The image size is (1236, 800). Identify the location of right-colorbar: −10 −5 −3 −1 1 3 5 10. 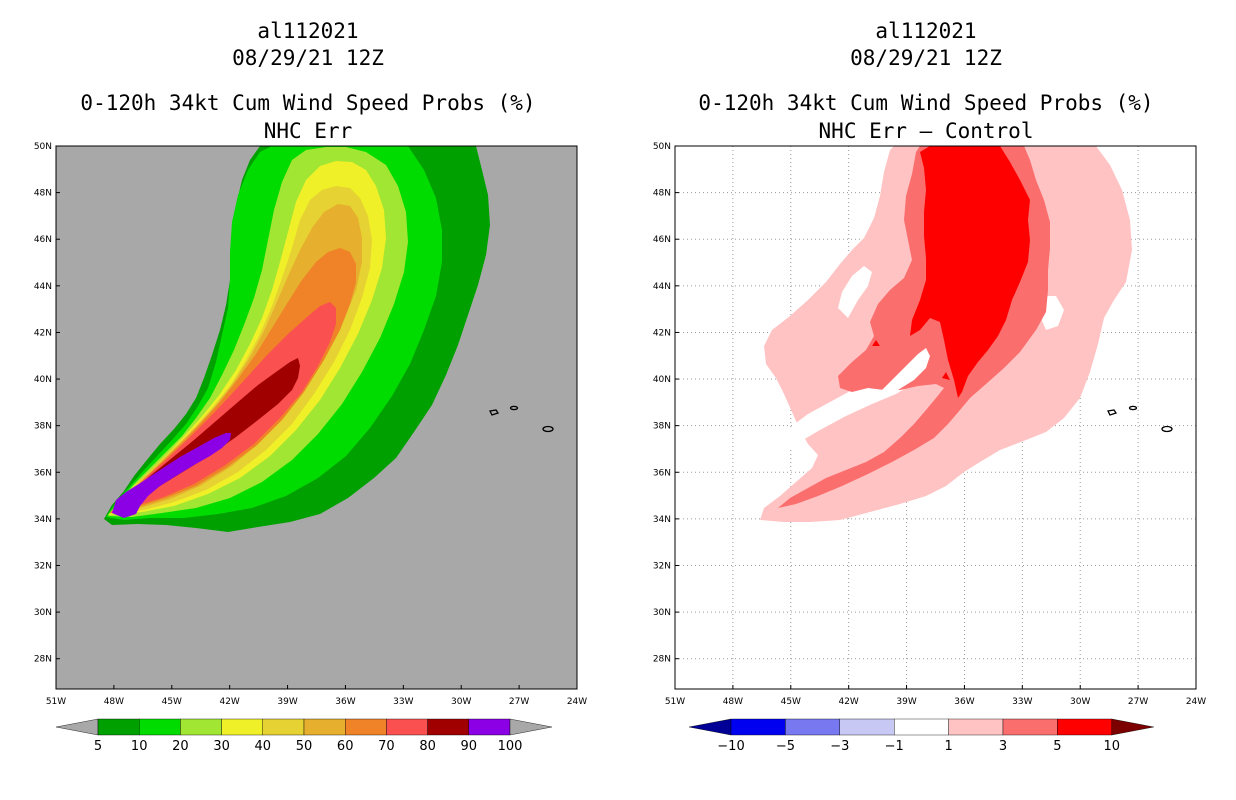
(921, 736).